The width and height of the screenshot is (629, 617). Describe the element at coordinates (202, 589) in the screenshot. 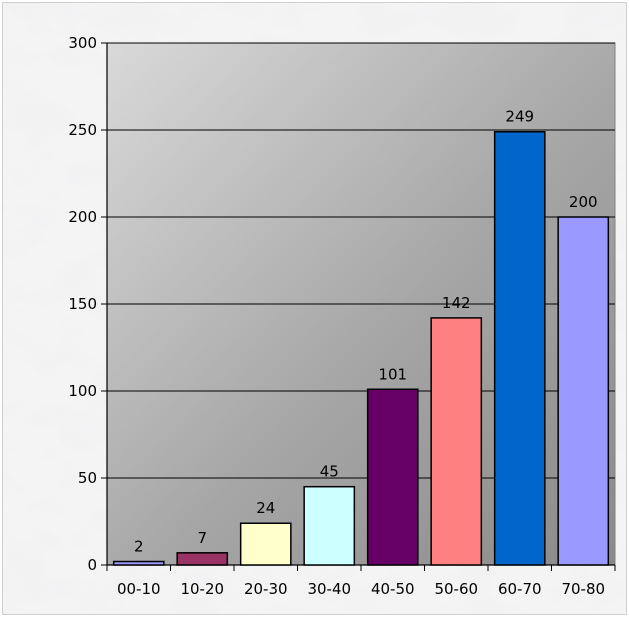

I see `x-tick-label: 10-20` at that location.